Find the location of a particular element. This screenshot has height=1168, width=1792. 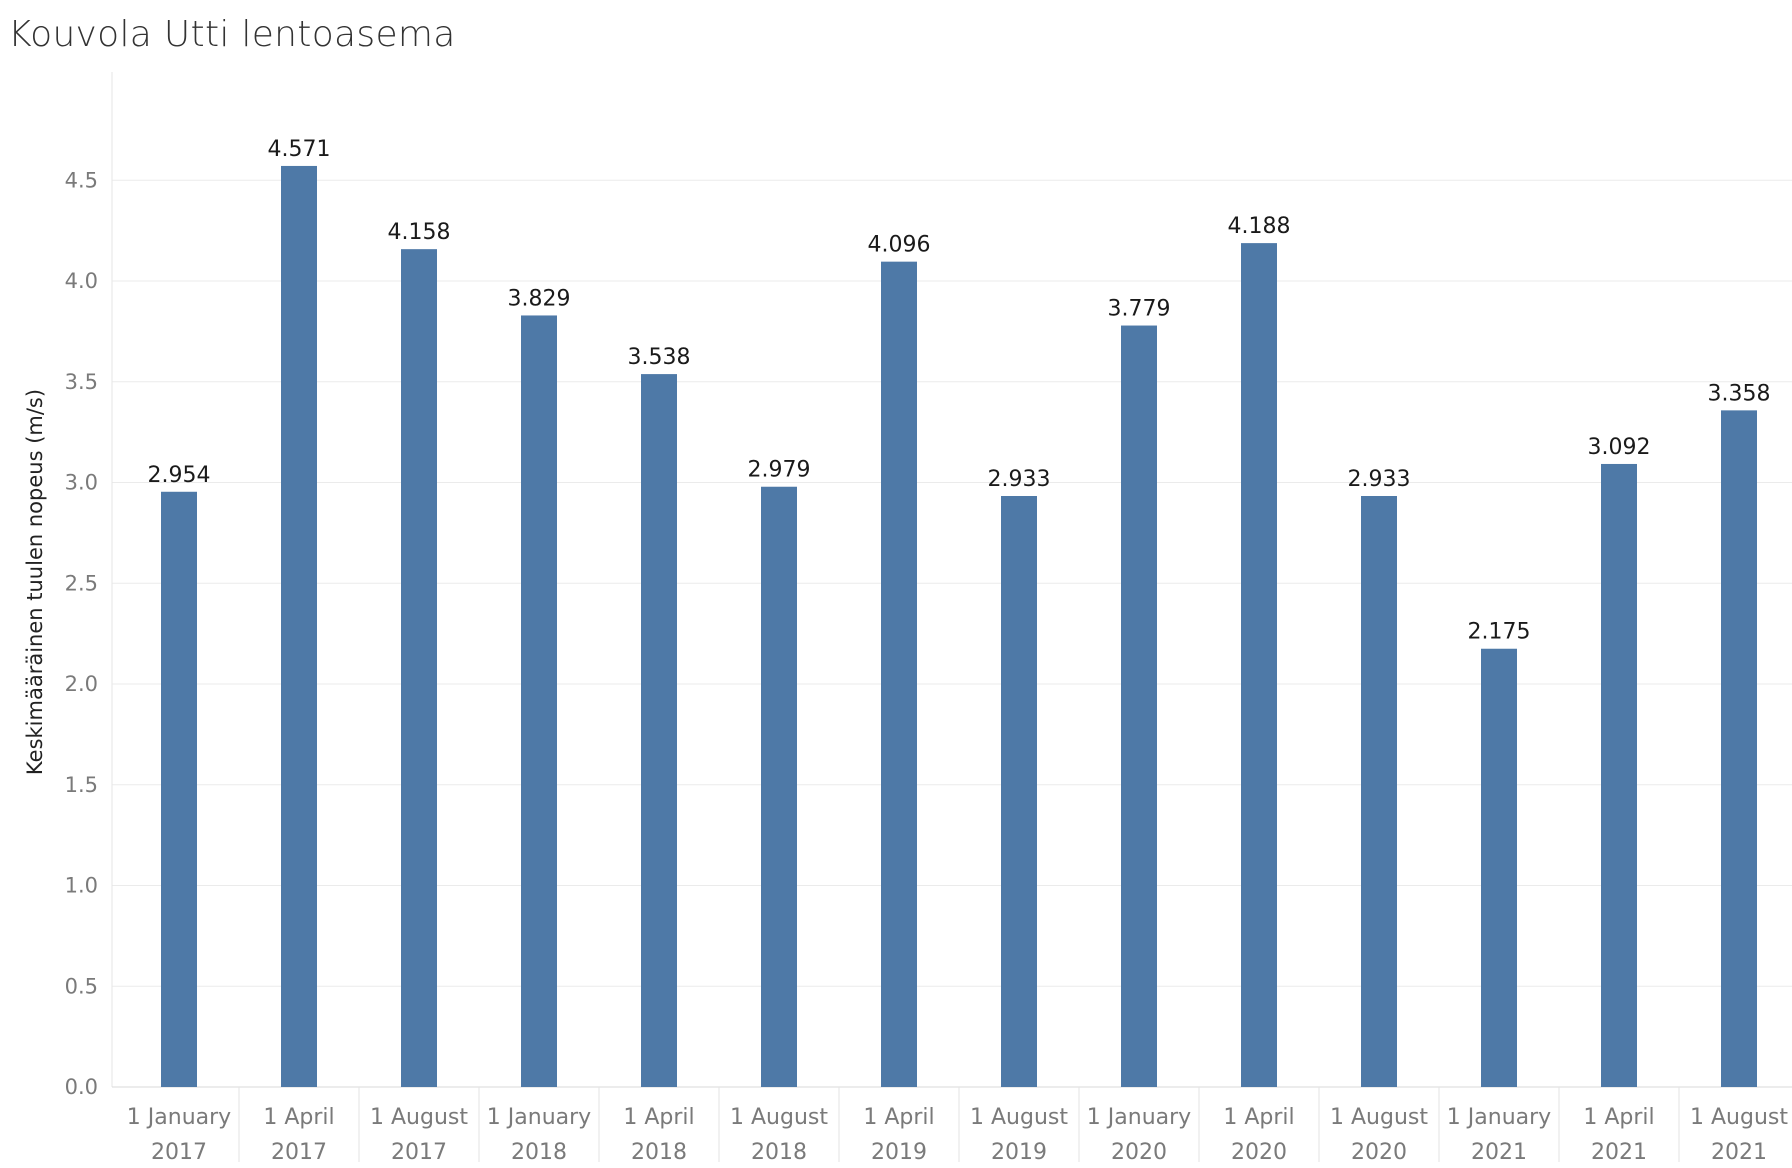

data-label: 3.358 is located at coordinates (1739, 393).